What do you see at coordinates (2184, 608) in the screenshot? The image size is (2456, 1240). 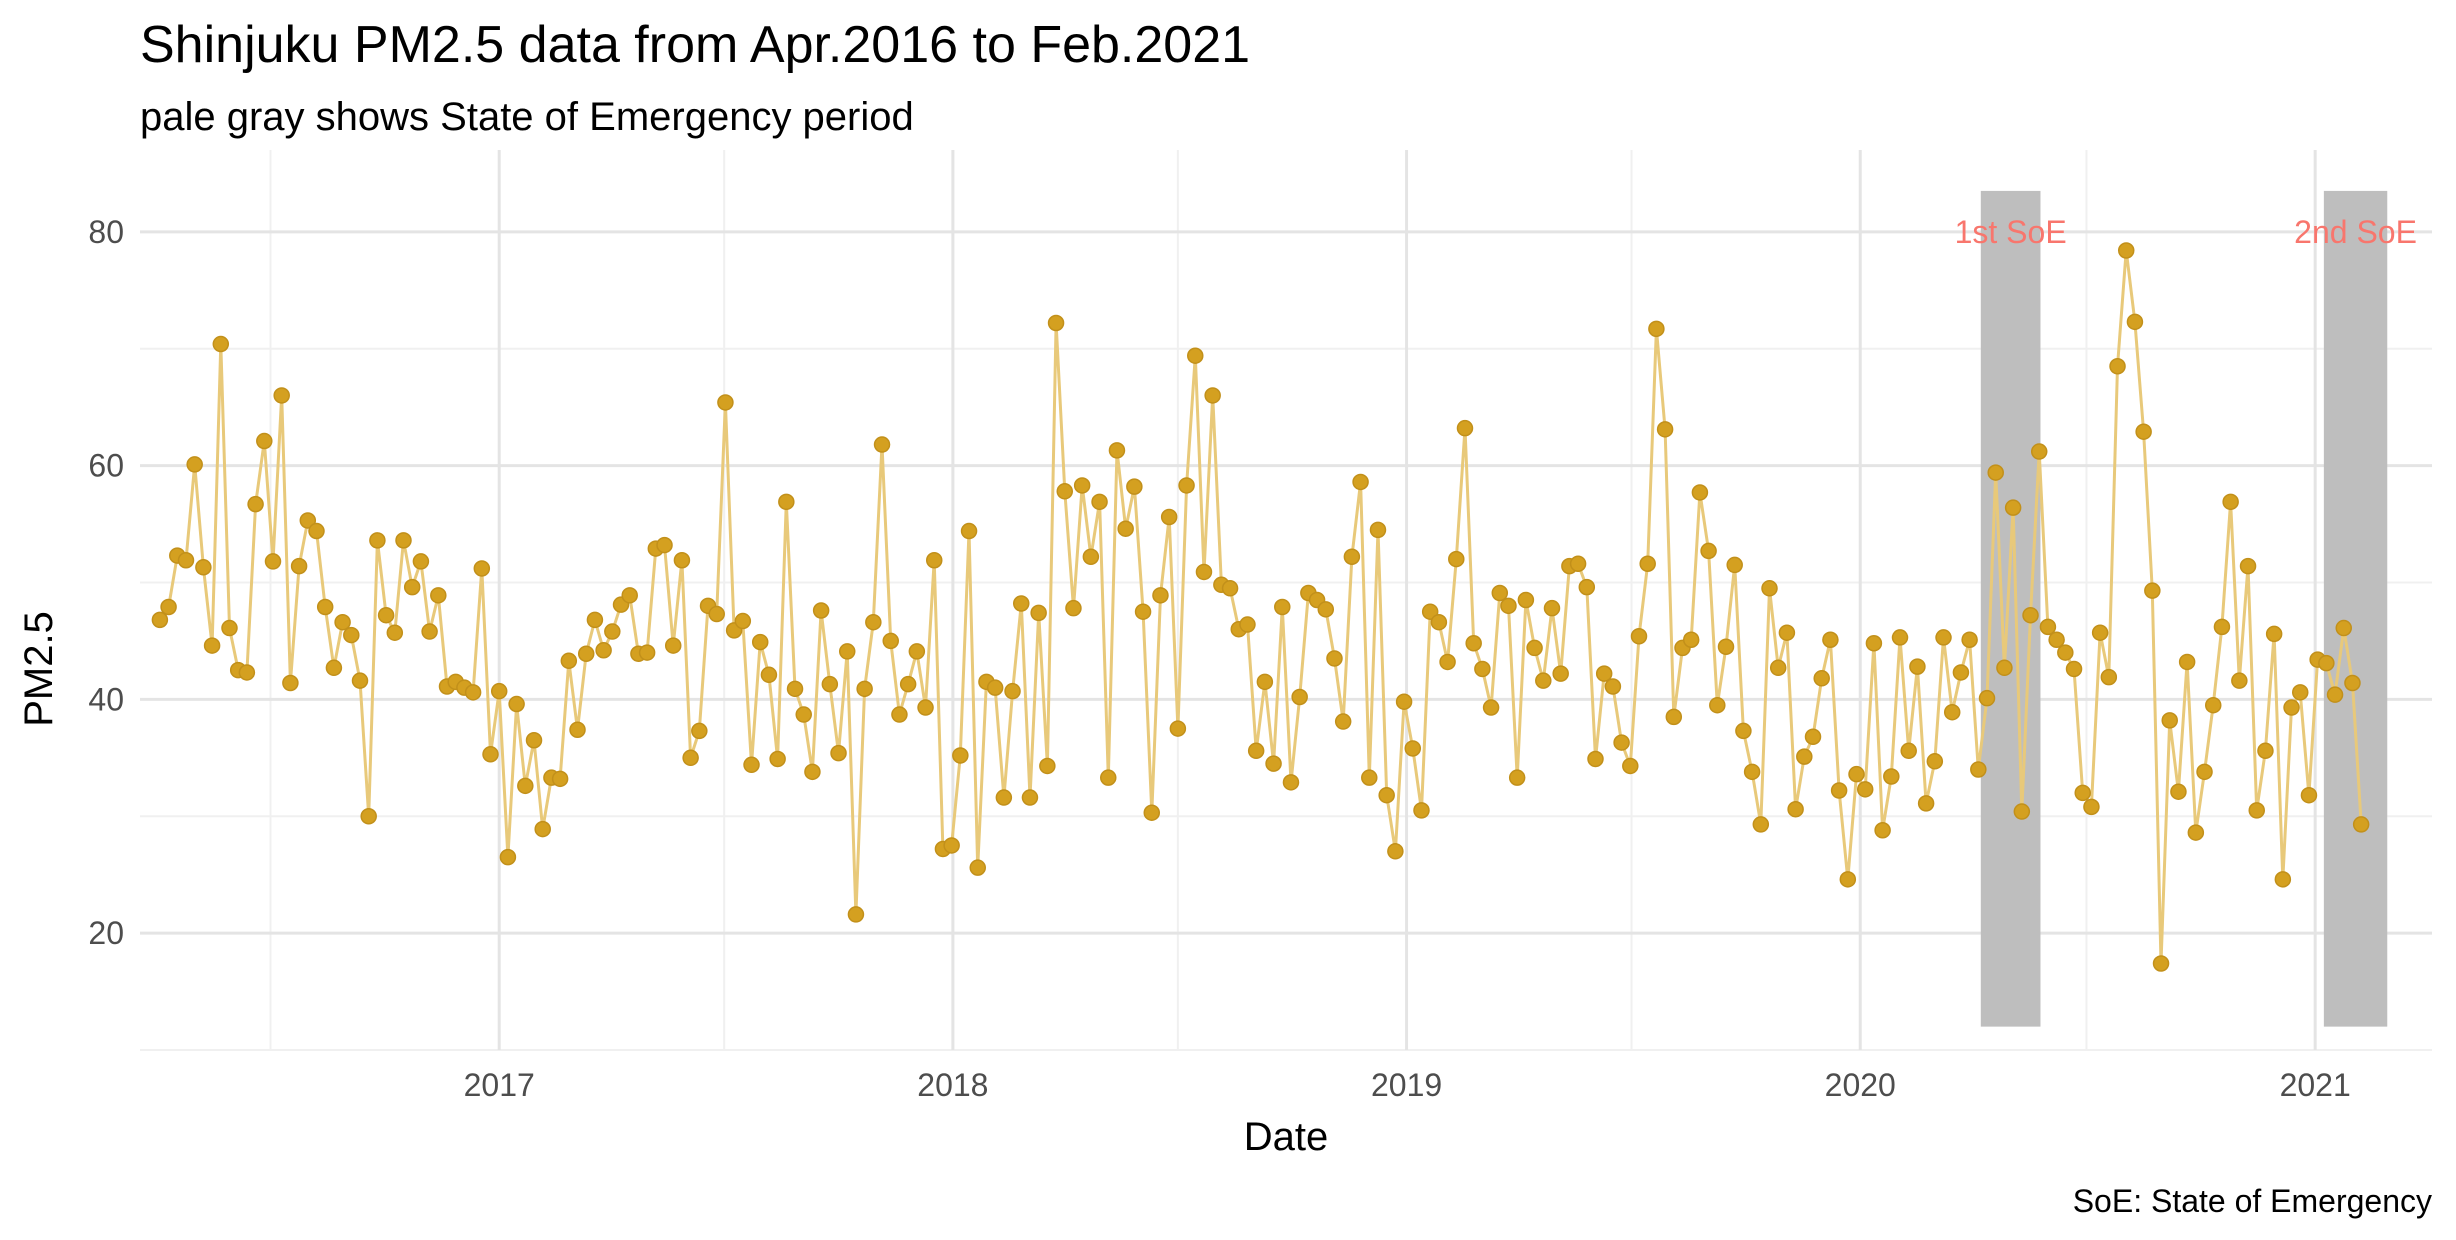 I see `soe-bands` at bounding box center [2184, 608].